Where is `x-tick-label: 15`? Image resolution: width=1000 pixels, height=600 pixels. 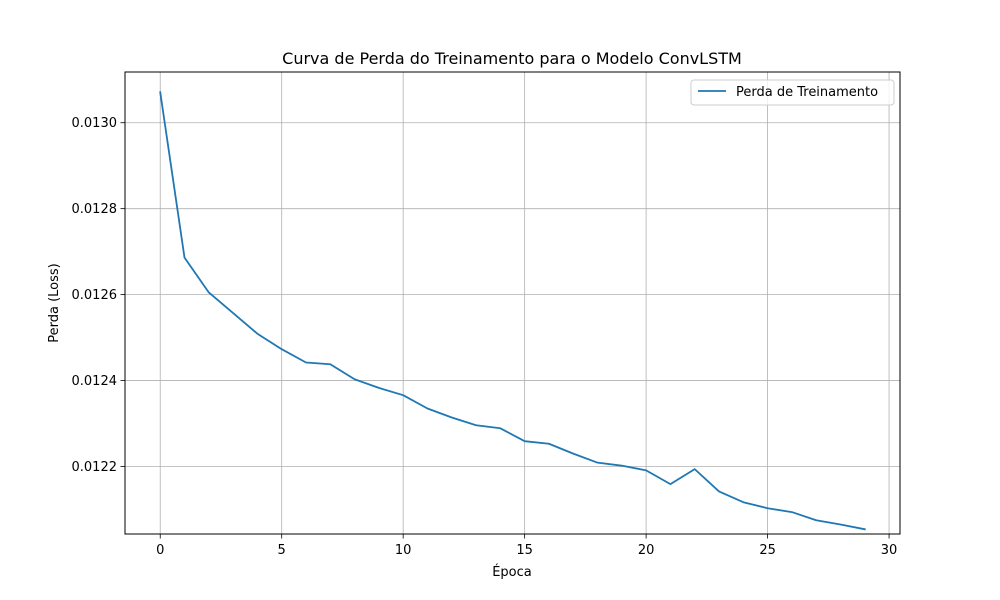
x-tick-label: 15 is located at coordinates (524, 550).